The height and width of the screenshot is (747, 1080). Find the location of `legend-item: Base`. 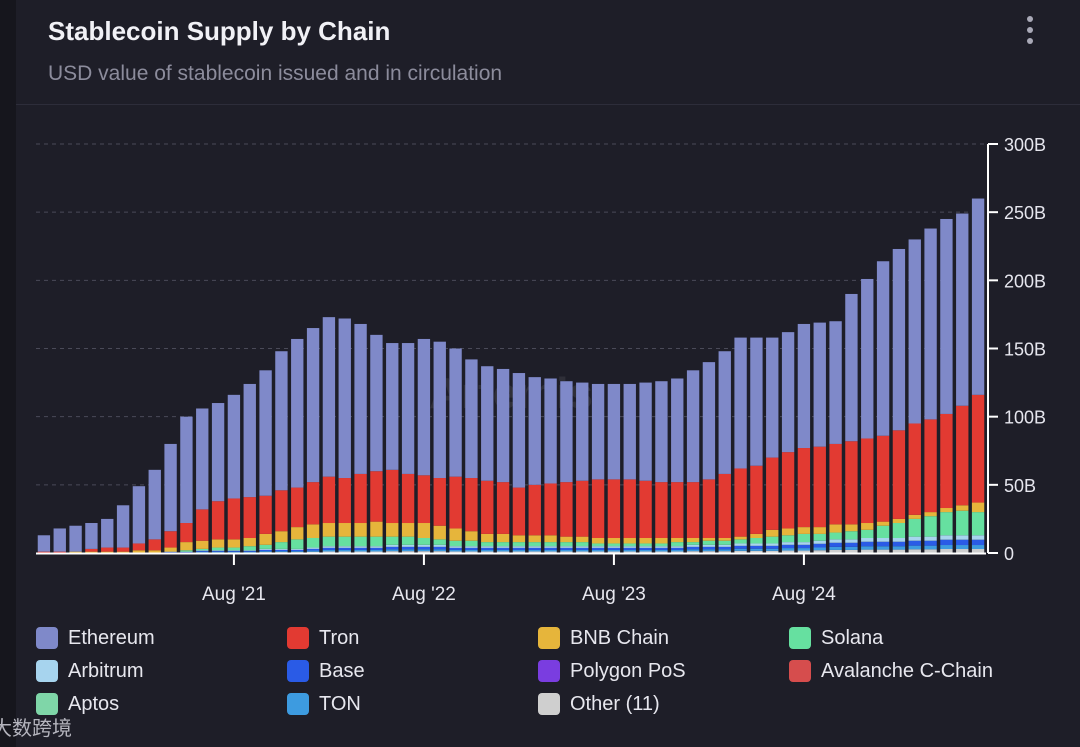

legend-item: Base is located at coordinates (326, 671).